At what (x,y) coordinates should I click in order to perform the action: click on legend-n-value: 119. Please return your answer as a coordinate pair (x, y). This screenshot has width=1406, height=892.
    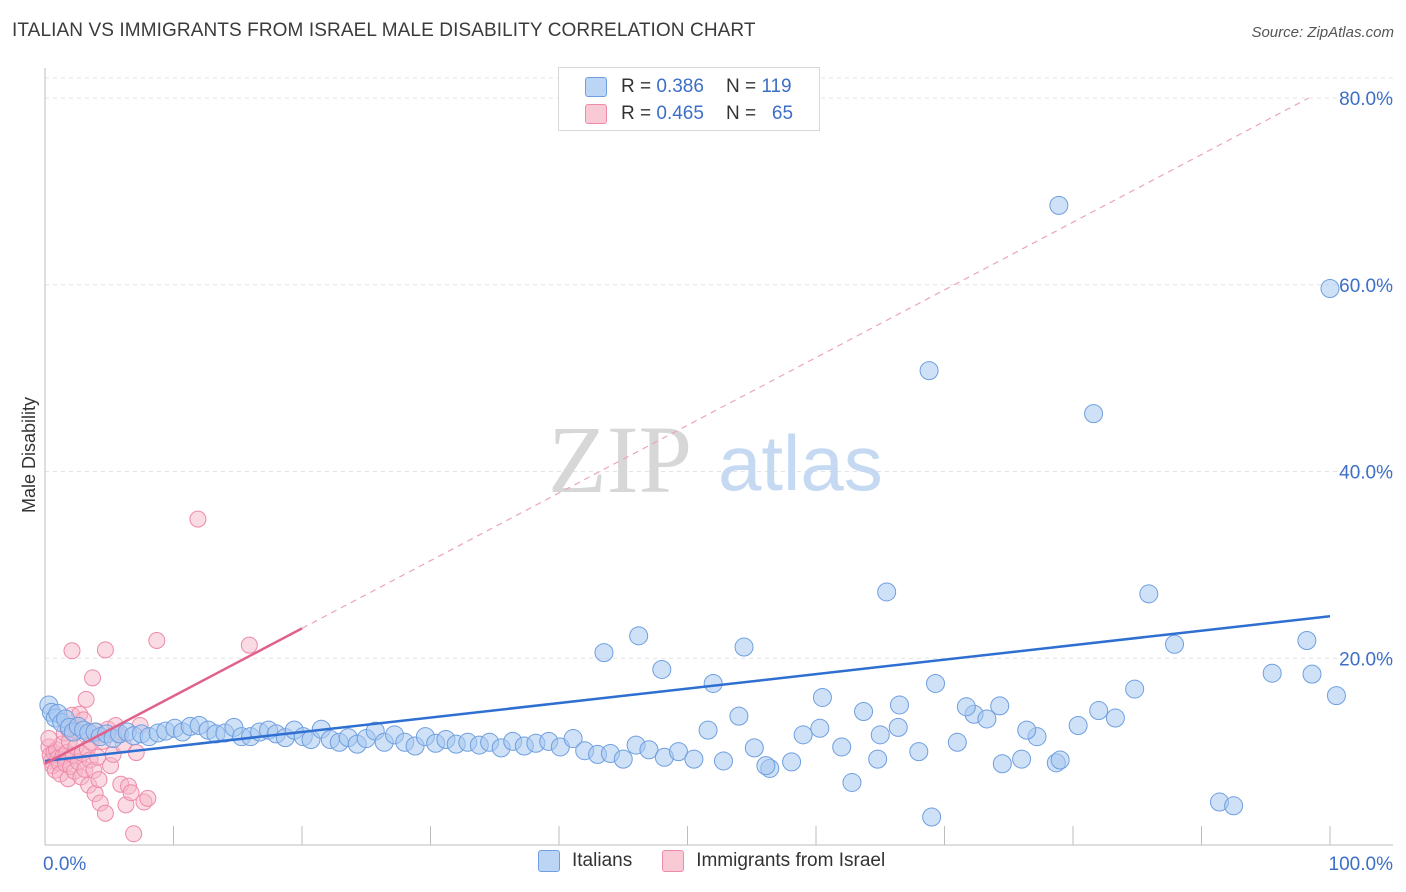
    Looking at the image, I should click on (776, 86).